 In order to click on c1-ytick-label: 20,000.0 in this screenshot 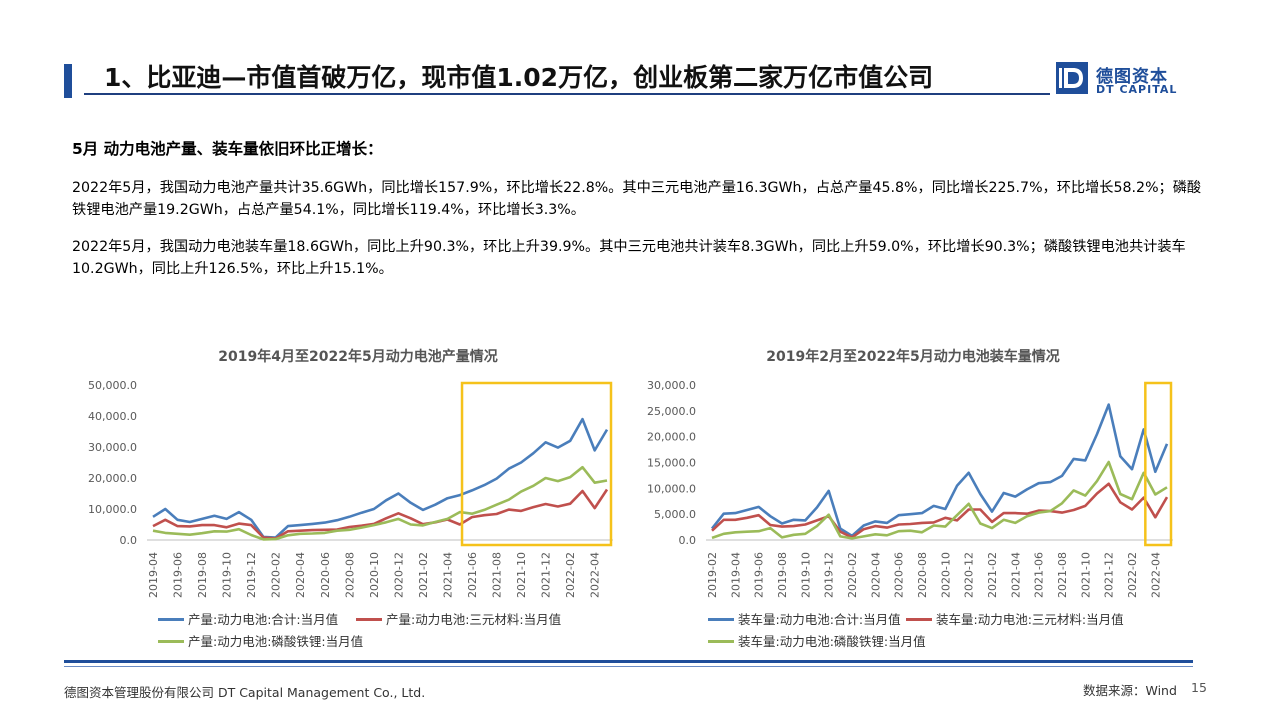, I will do `click(112, 478)`.